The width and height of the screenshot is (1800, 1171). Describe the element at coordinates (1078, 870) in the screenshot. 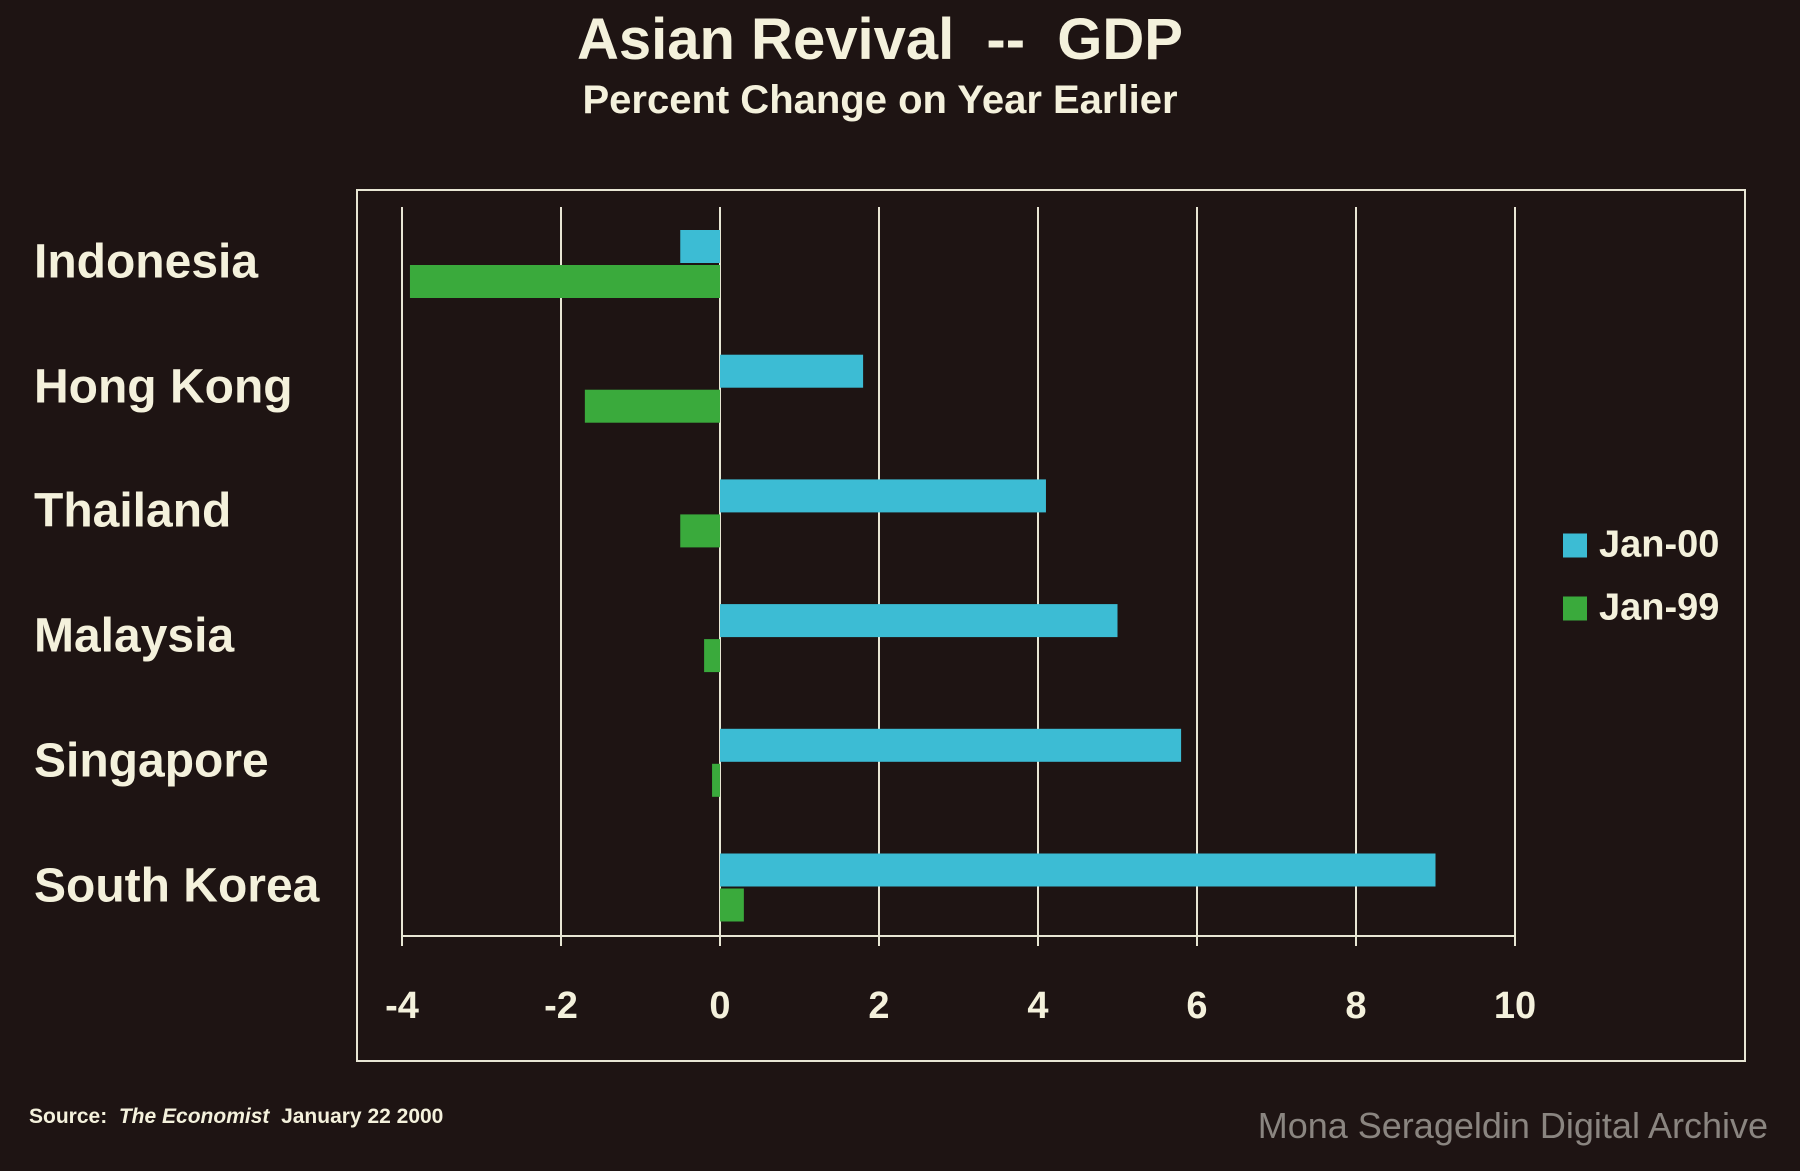

I see `bar-jan-00-south-korea` at that location.